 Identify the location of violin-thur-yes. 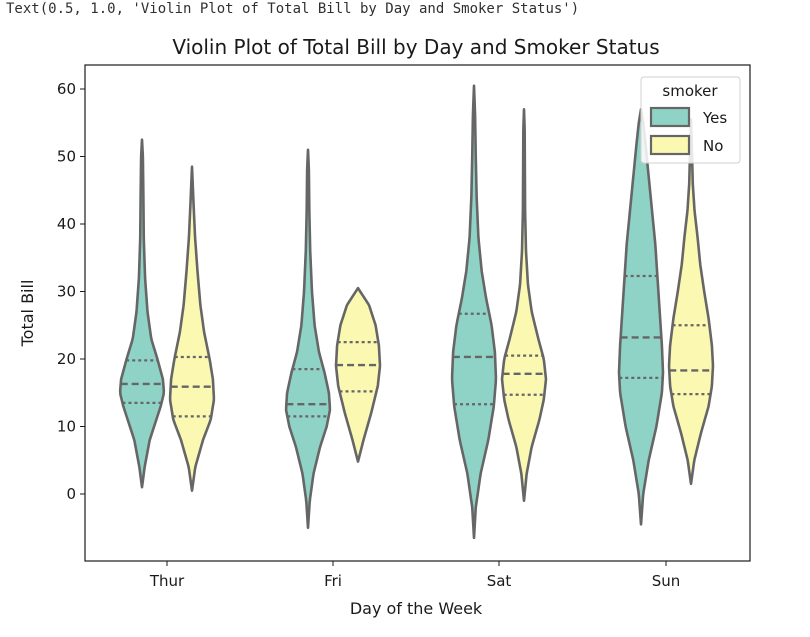
(142, 313).